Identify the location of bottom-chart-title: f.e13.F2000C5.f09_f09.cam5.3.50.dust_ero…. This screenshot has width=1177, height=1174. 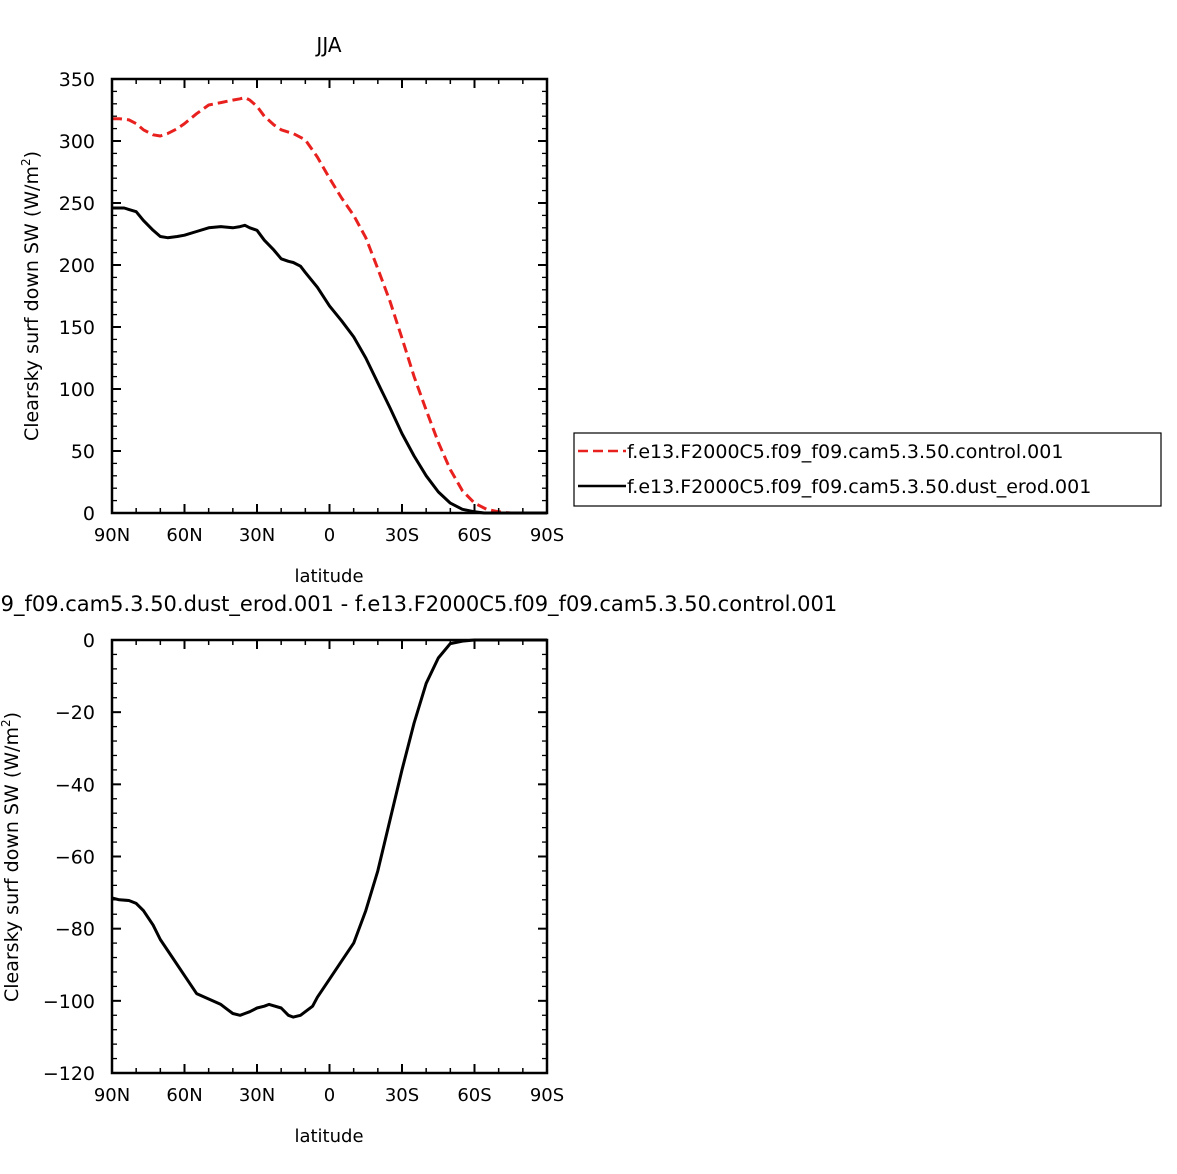
(418, 604).